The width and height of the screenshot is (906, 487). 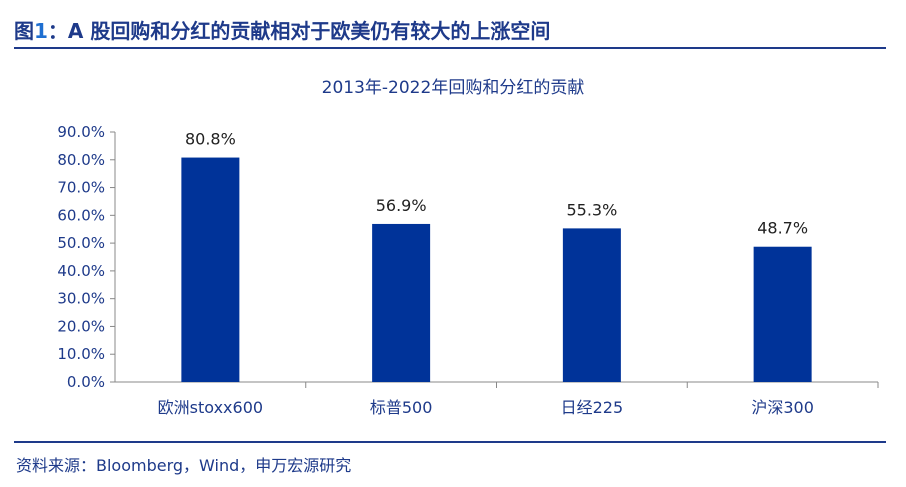 What do you see at coordinates (81, 299) in the screenshot?
I see `y-tick-label: 30.0%` at bounding box center [81, 299].